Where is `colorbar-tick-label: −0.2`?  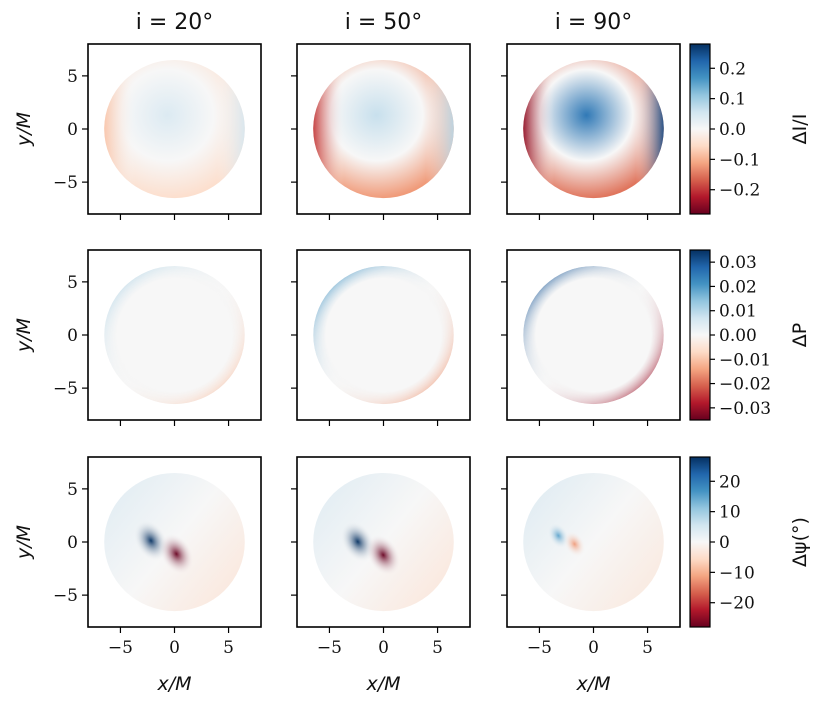 colorbar-tick-label: −0.2 is located at coordinates (739, 191).